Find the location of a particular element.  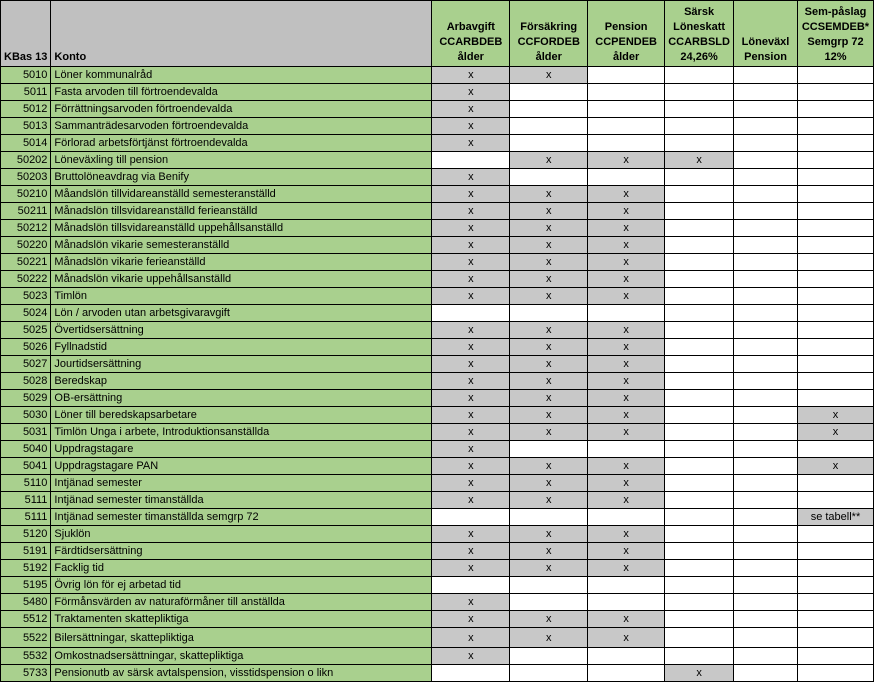

konto-cell: Färdtidsersättning is located at coordinates (241, 551).